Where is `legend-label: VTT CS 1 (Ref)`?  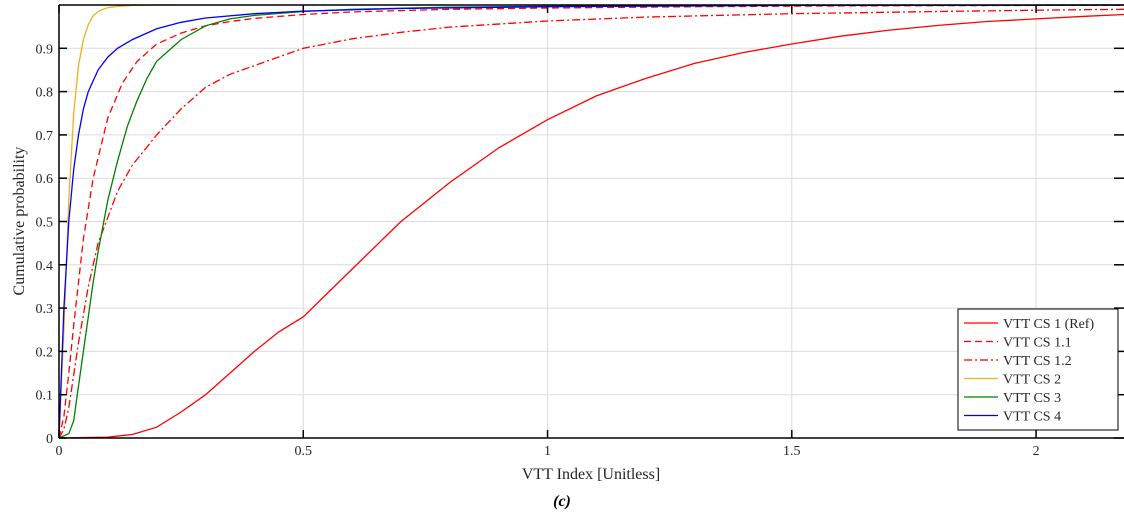 legend-label: VTT CS 1 (Ref) is located at coordinates (1048, 324).